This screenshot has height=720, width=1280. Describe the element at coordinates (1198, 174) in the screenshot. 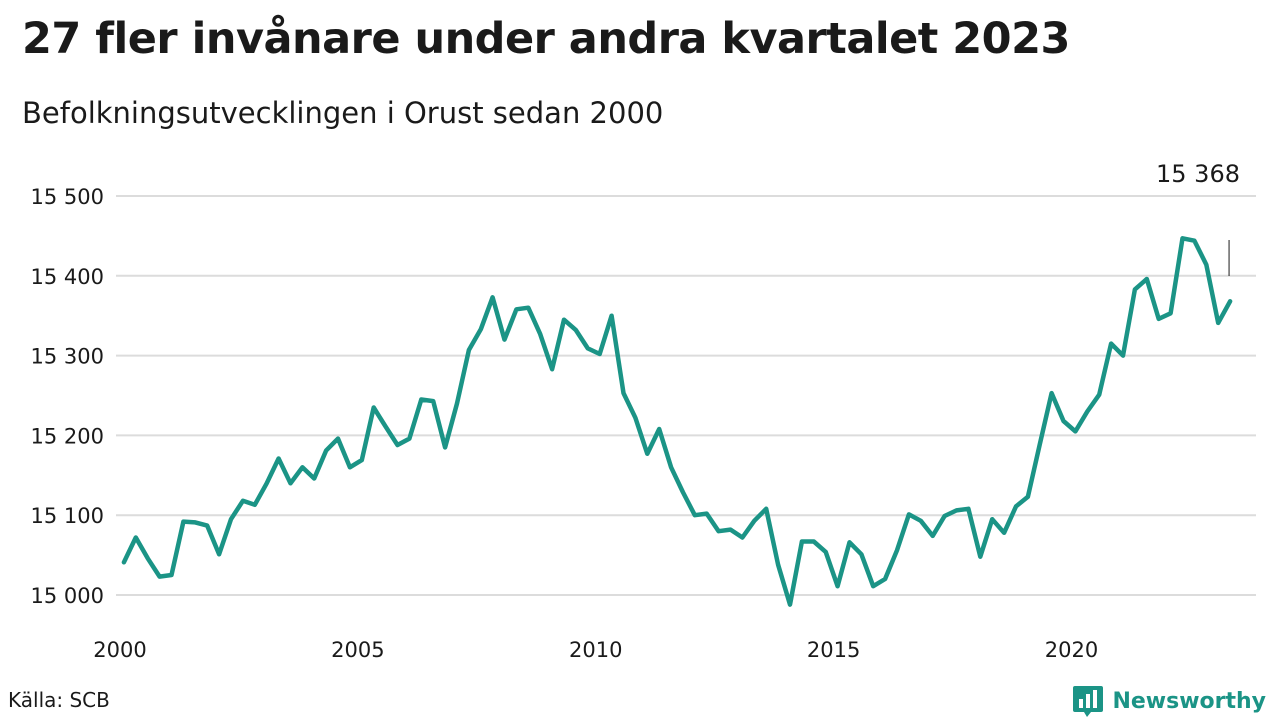

I see `annotation-label: 15 368` at that location.